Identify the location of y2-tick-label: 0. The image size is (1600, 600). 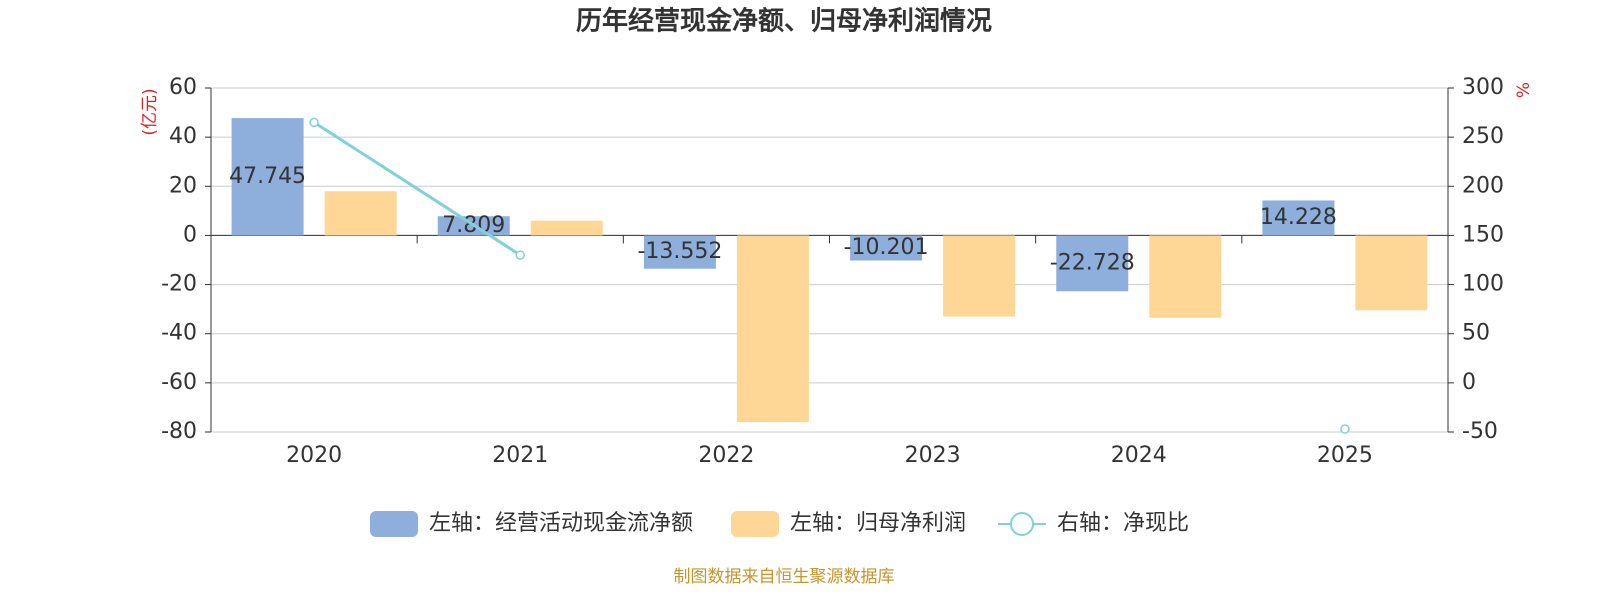
(1469, 382).